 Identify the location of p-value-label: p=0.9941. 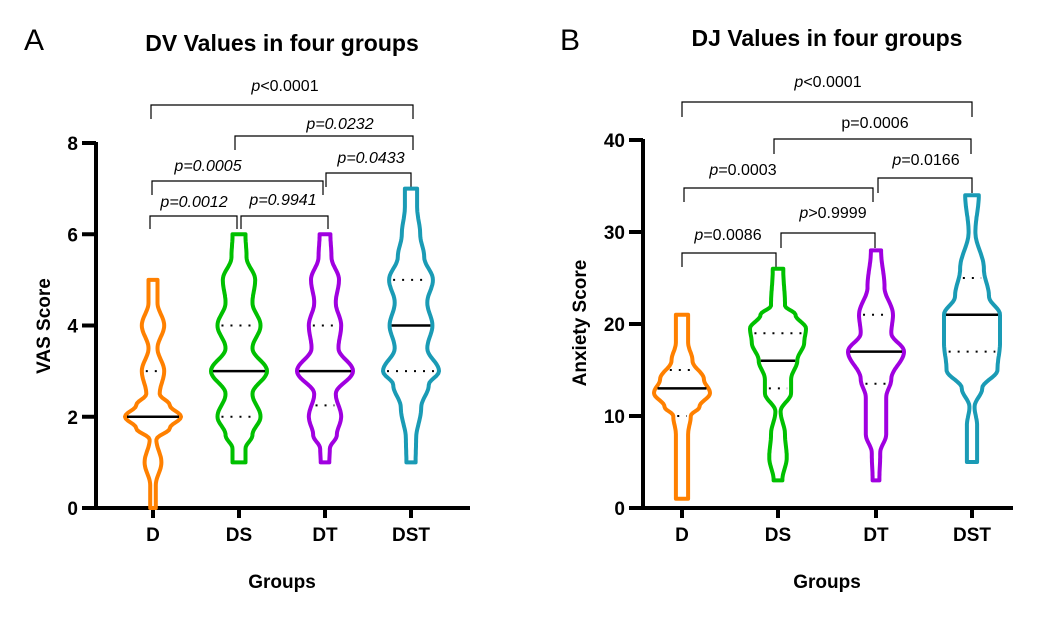
(282, 200).